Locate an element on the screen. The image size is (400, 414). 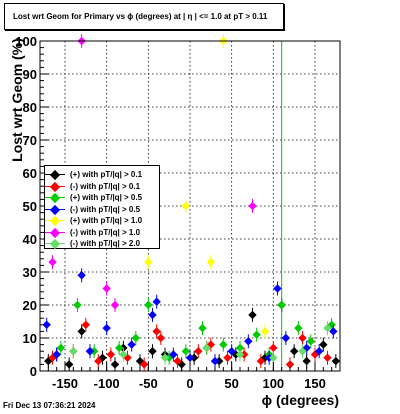
legend-entry: (+) with pT/|q| > 0.5 is located at coordinates (103, 198).